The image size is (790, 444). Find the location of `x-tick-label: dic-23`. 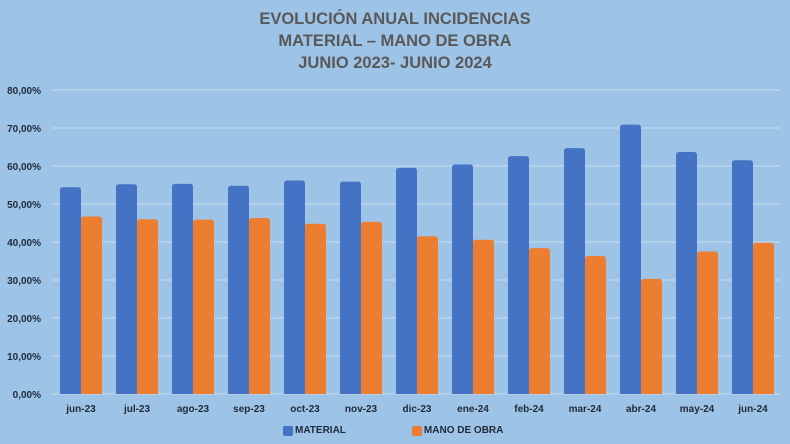

x-tick-label: dic-23 is located at coordinates (417, 409).